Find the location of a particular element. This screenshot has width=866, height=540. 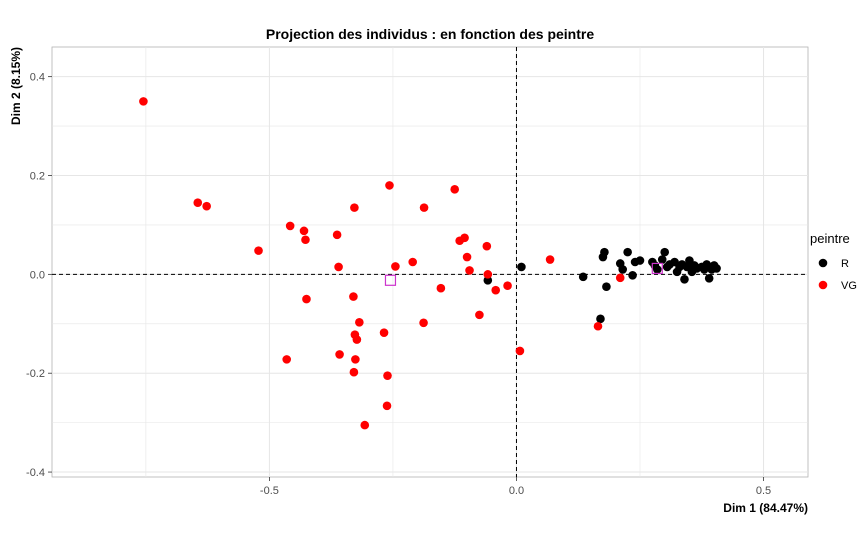

x-axis-ticks: -0.5 0.0 0.5 is located at coordinates (515, 487).